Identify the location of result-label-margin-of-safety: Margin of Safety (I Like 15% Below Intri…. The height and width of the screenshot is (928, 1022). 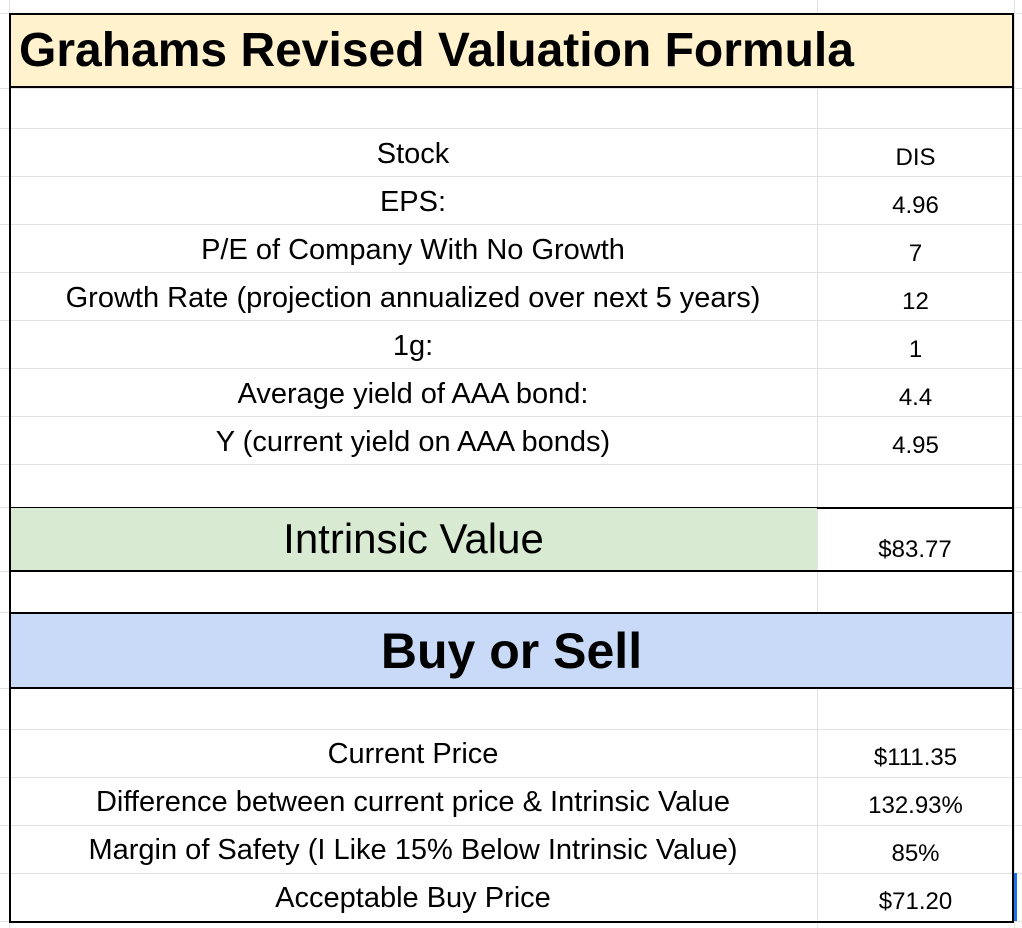
(413, 849).